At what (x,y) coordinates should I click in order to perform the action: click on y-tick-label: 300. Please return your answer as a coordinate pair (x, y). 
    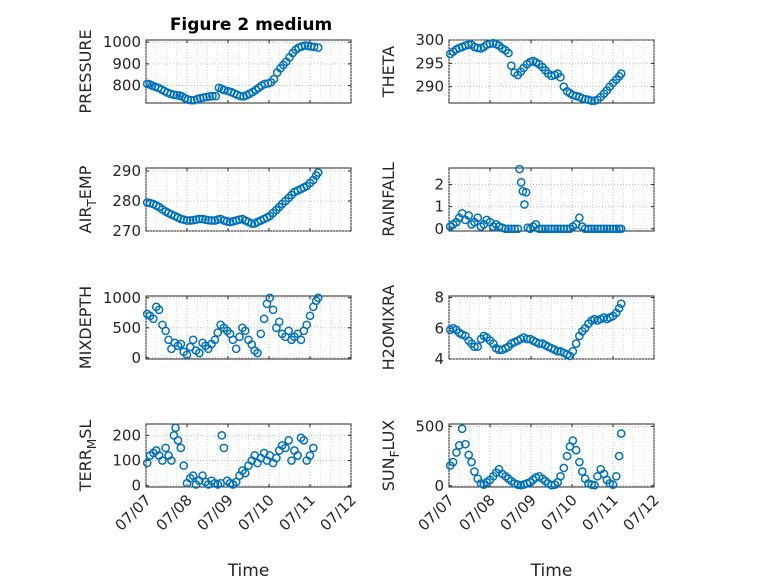
    Looking at the image, I should click on (429, 40).